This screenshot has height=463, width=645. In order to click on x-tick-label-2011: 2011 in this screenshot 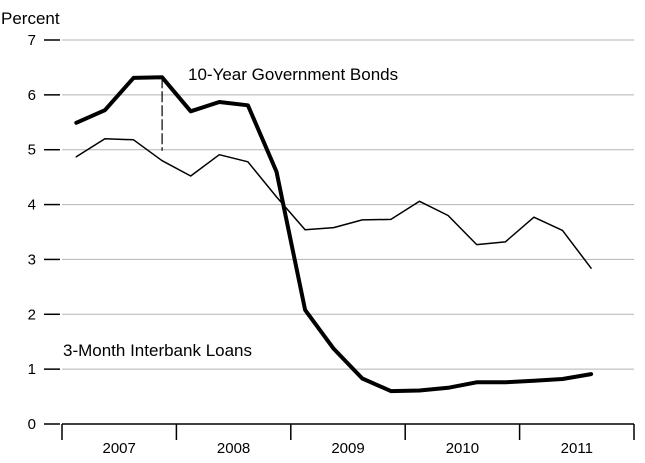, I will do `click(577, 448)`.